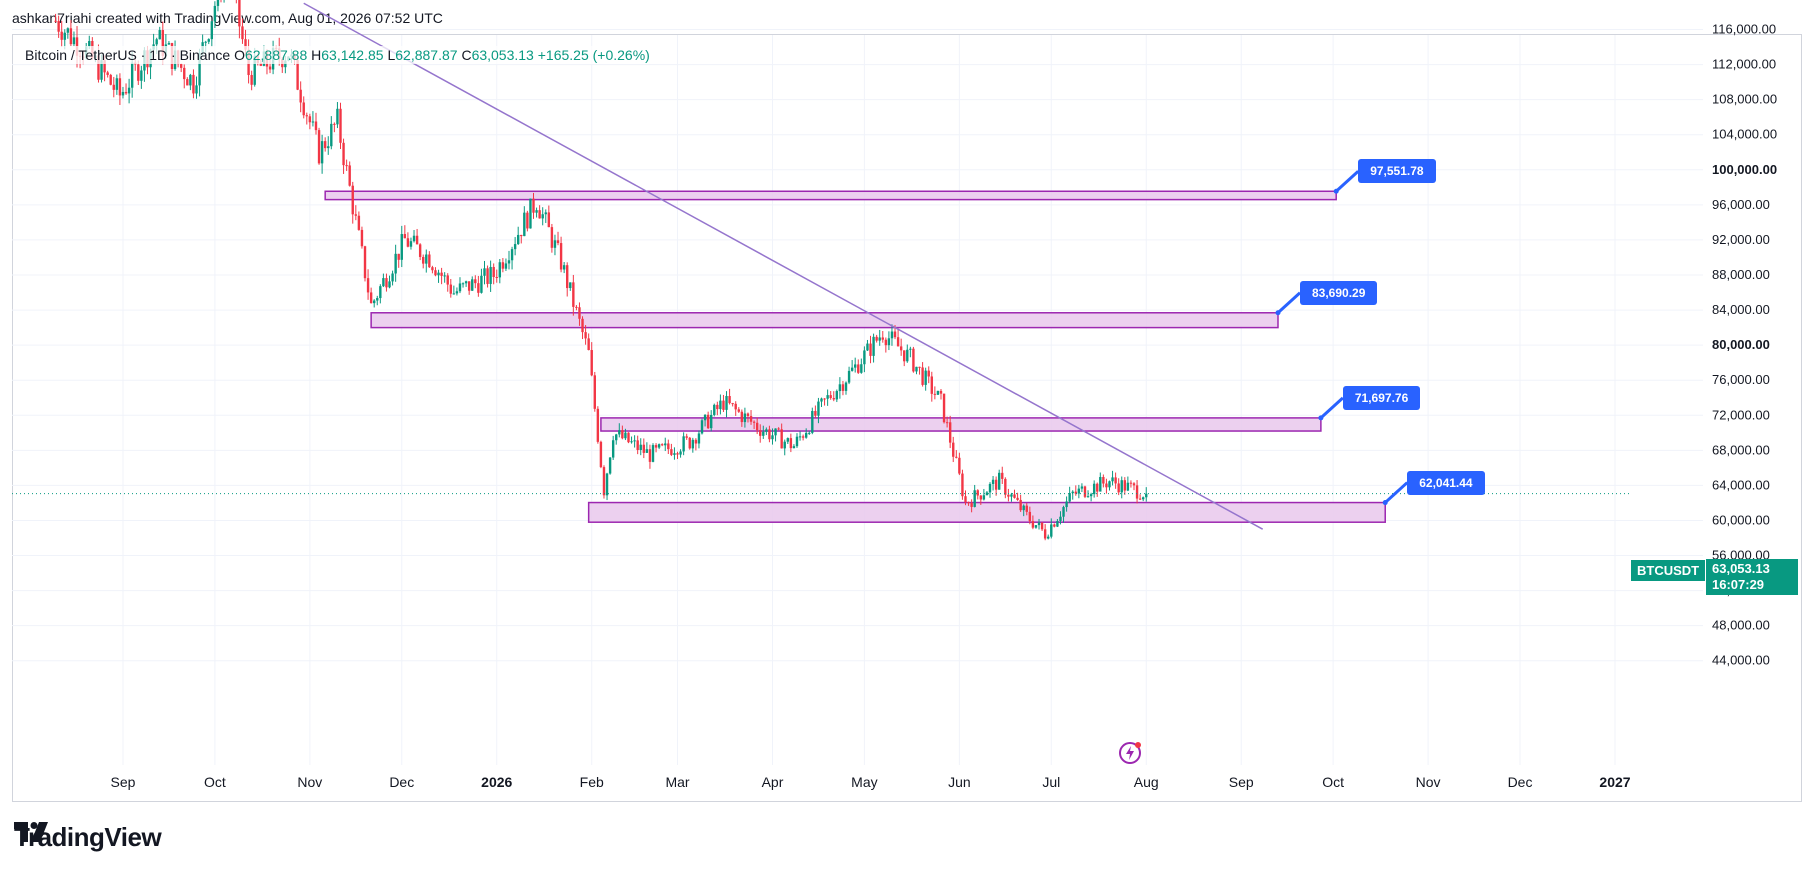 The width and height of the screenshot is (1814, 877). What do you see at coordinates (1744, 64) in the screenshot?
I see `y-tick-label: 112,000.00` at bounding box center [1744, 64].